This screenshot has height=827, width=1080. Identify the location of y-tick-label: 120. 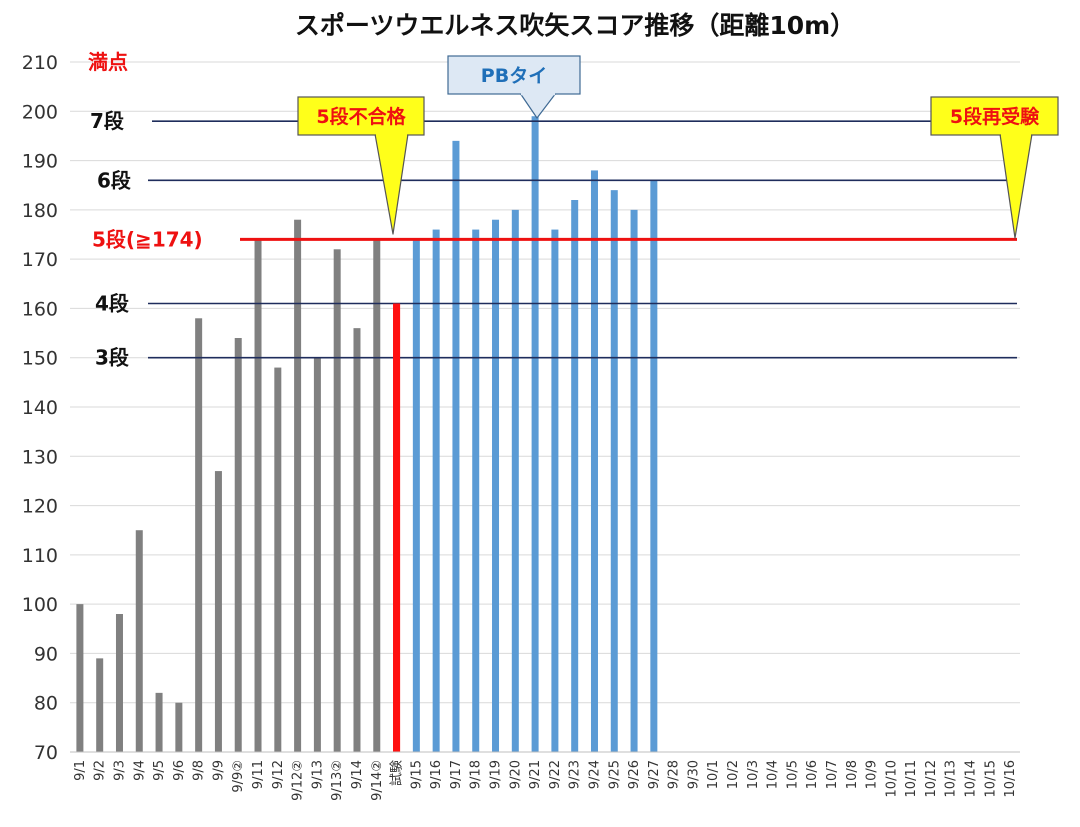
(40, 507).